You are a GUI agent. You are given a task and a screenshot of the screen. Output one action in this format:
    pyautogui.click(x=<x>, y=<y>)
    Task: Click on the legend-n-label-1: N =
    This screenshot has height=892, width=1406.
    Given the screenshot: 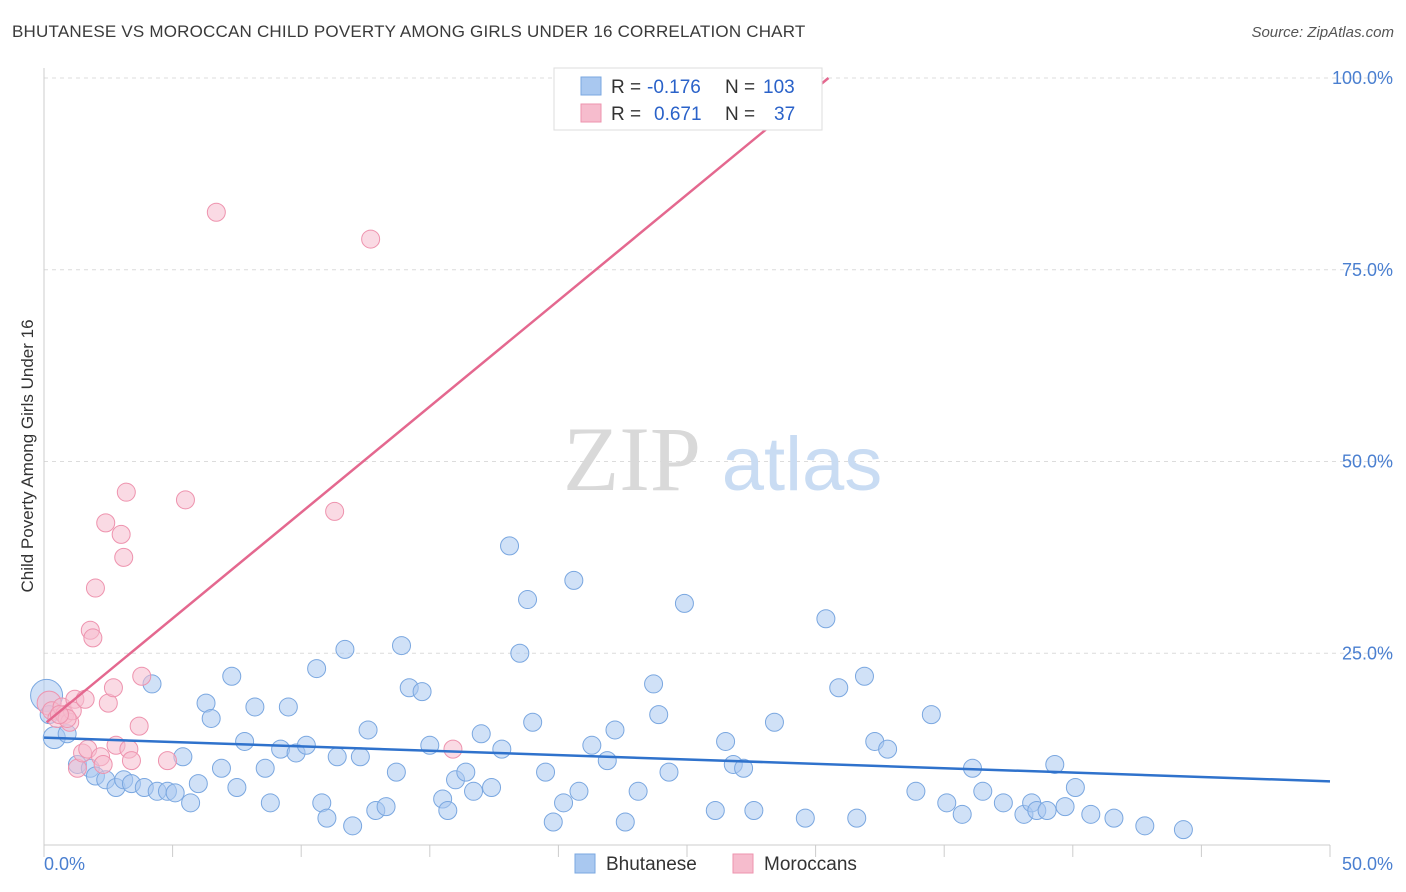 What is the action you would take?
    pyautogui.click(x=740, y=87)
    